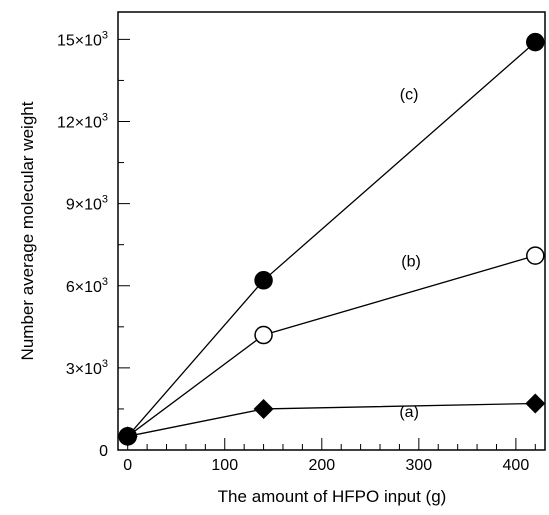 The width and height of the screenshot is (549, 515). Describe the element at coordinates (127, 465) in the screenshot. I see `x-tick-label: 0` at that location.